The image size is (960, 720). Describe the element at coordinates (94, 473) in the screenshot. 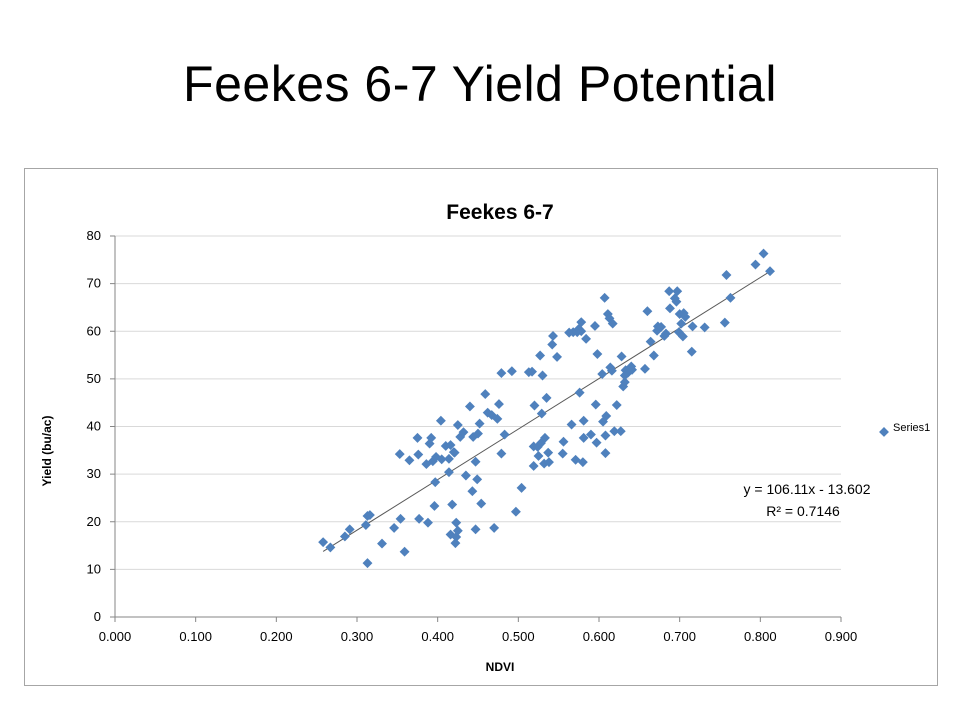

I see `y-tick-label: 30` at that location.